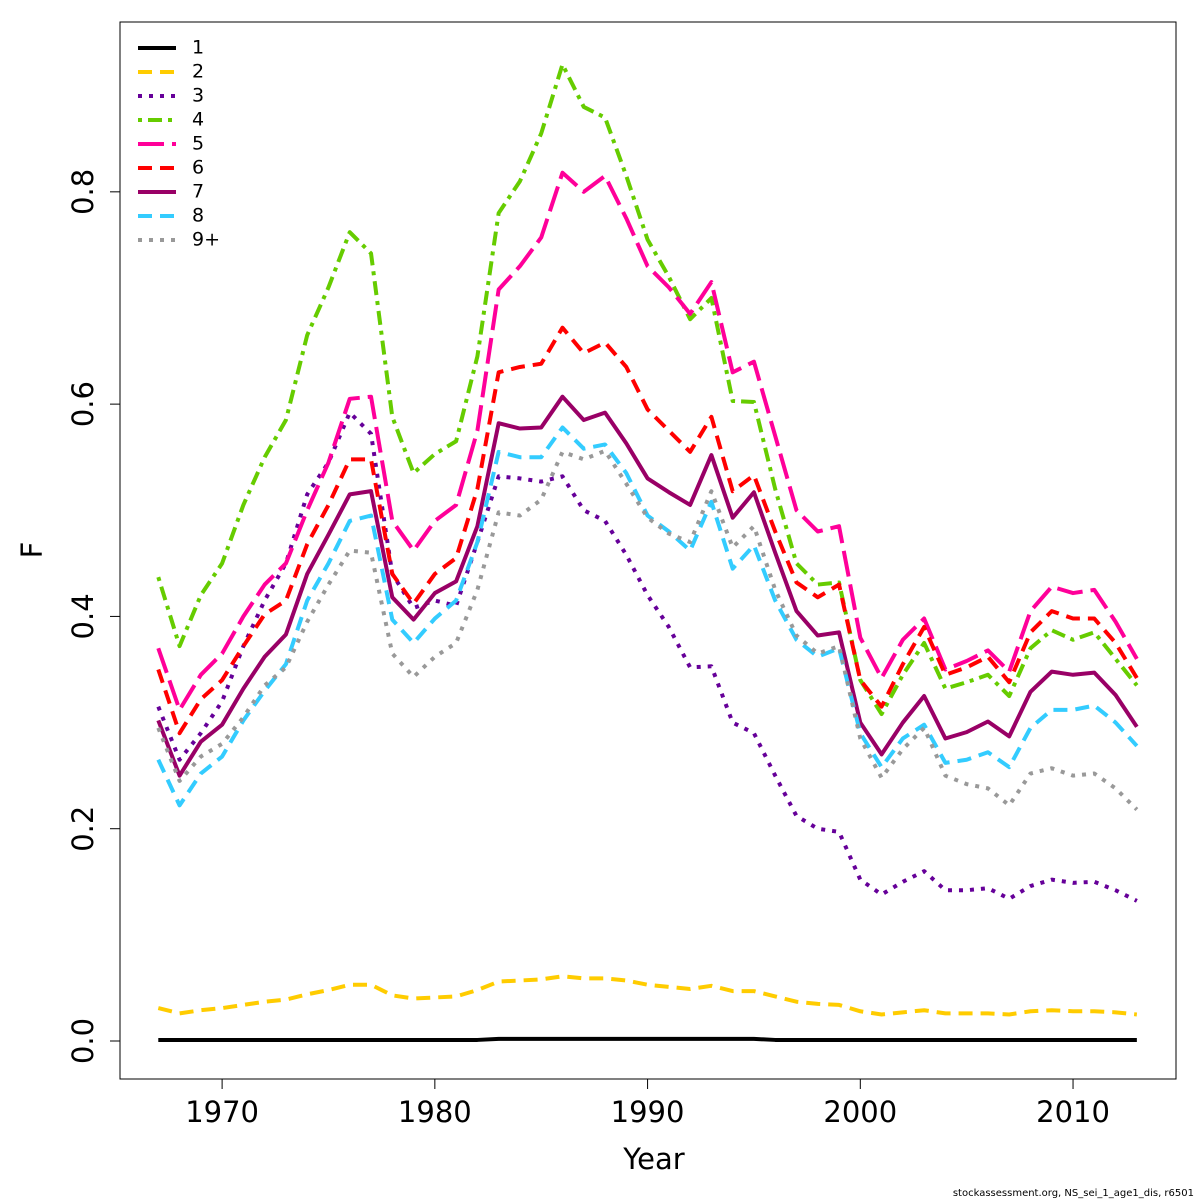  Describe the element at coordinates (32, 550) in the screenshot. I see `y-axis-label: F` at that location.